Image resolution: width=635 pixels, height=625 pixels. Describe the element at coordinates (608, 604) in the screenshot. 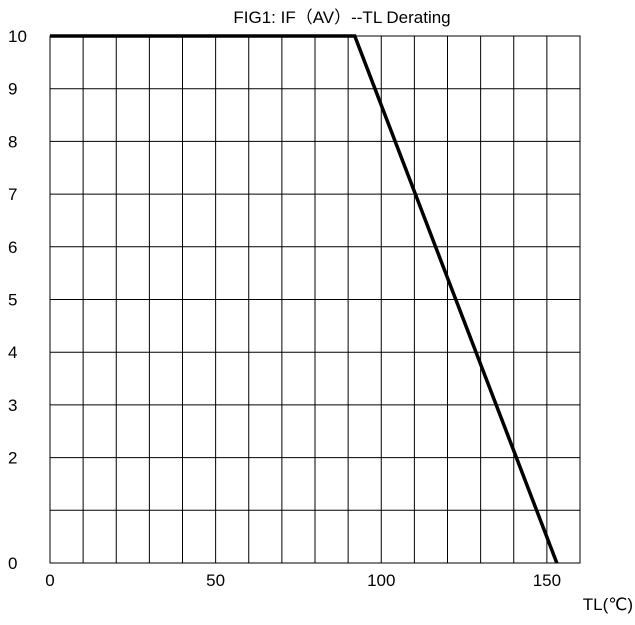

I see `x-axis-label: TL(℃)` at that location.